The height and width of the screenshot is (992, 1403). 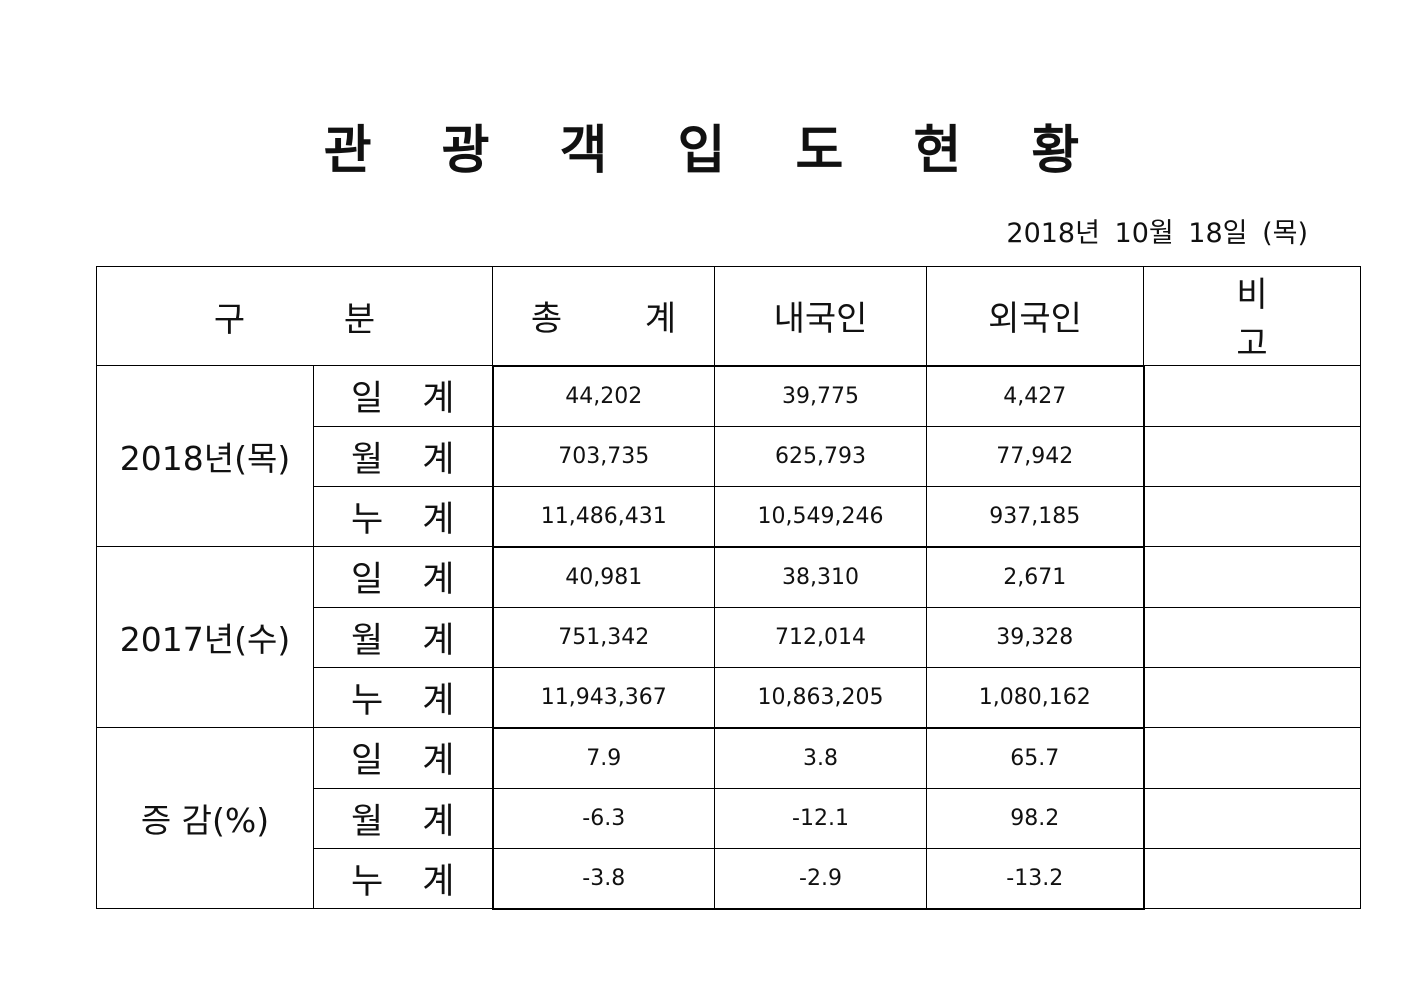 I want to click on cell-domestic: 712,014, so click(x=820, y=637).